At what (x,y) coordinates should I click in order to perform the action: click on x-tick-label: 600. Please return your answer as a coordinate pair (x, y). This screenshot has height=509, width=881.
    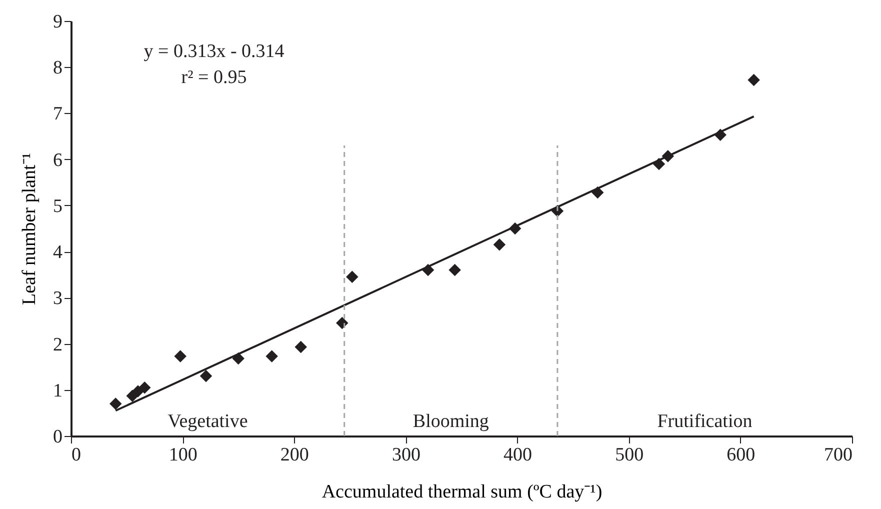
    Looking at the image, I should click on (741, 455).